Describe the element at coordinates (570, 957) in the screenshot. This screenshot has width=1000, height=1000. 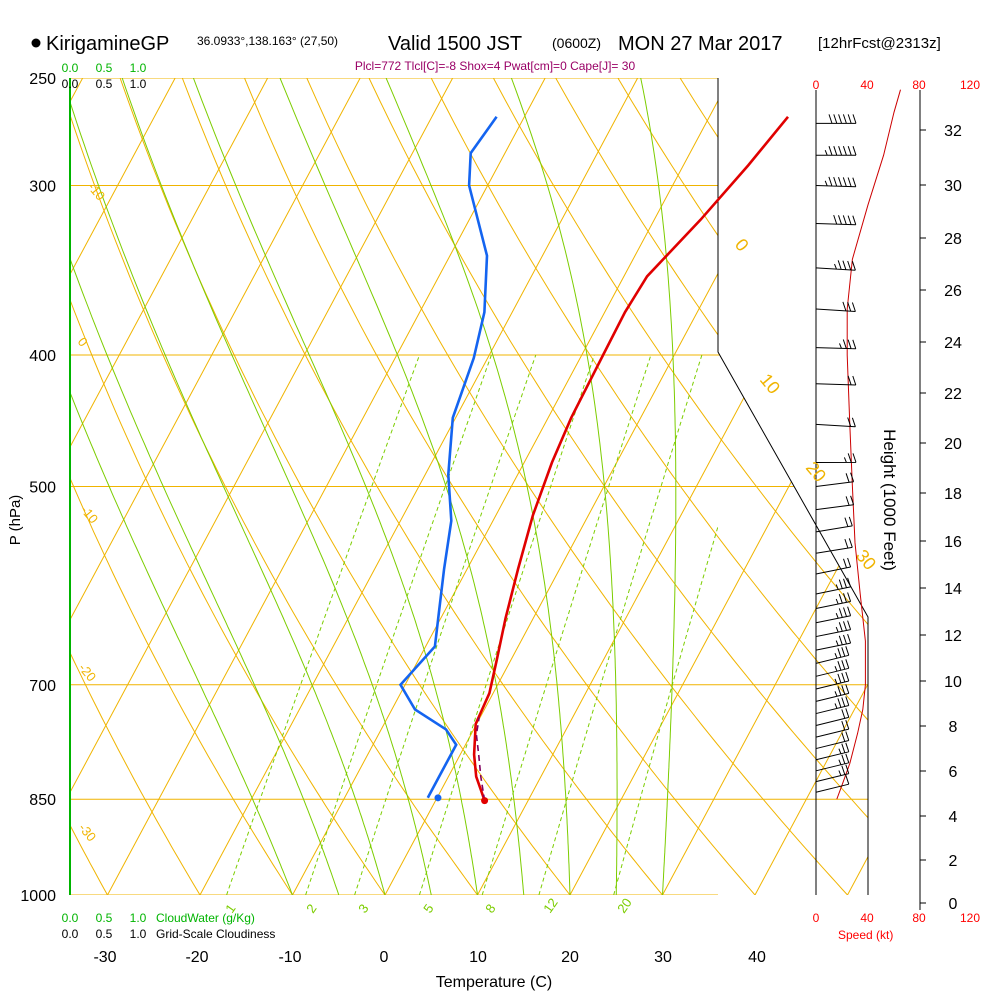
I see `x-tick-label: 20` at that location.